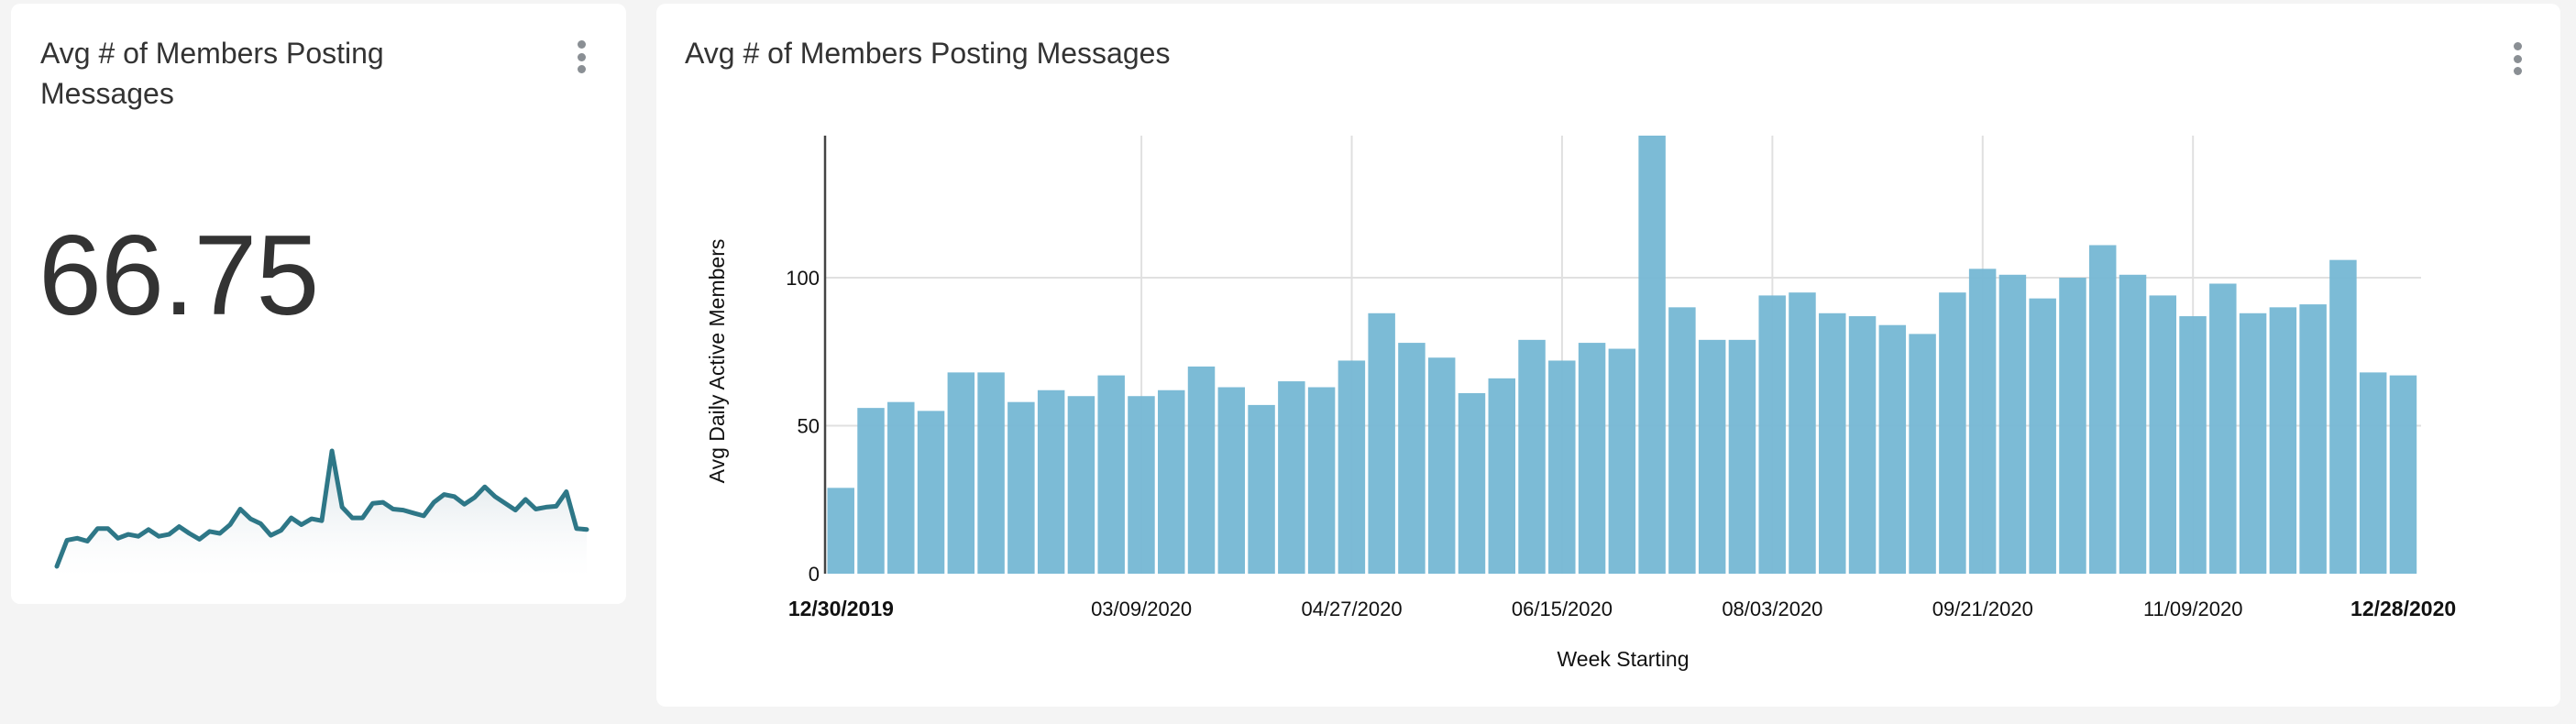  What do you see at coordinates (1772, 609) in the screenshot?
I see `x-tick-label: 08/03/2020` at bounding box center [1772, 609].